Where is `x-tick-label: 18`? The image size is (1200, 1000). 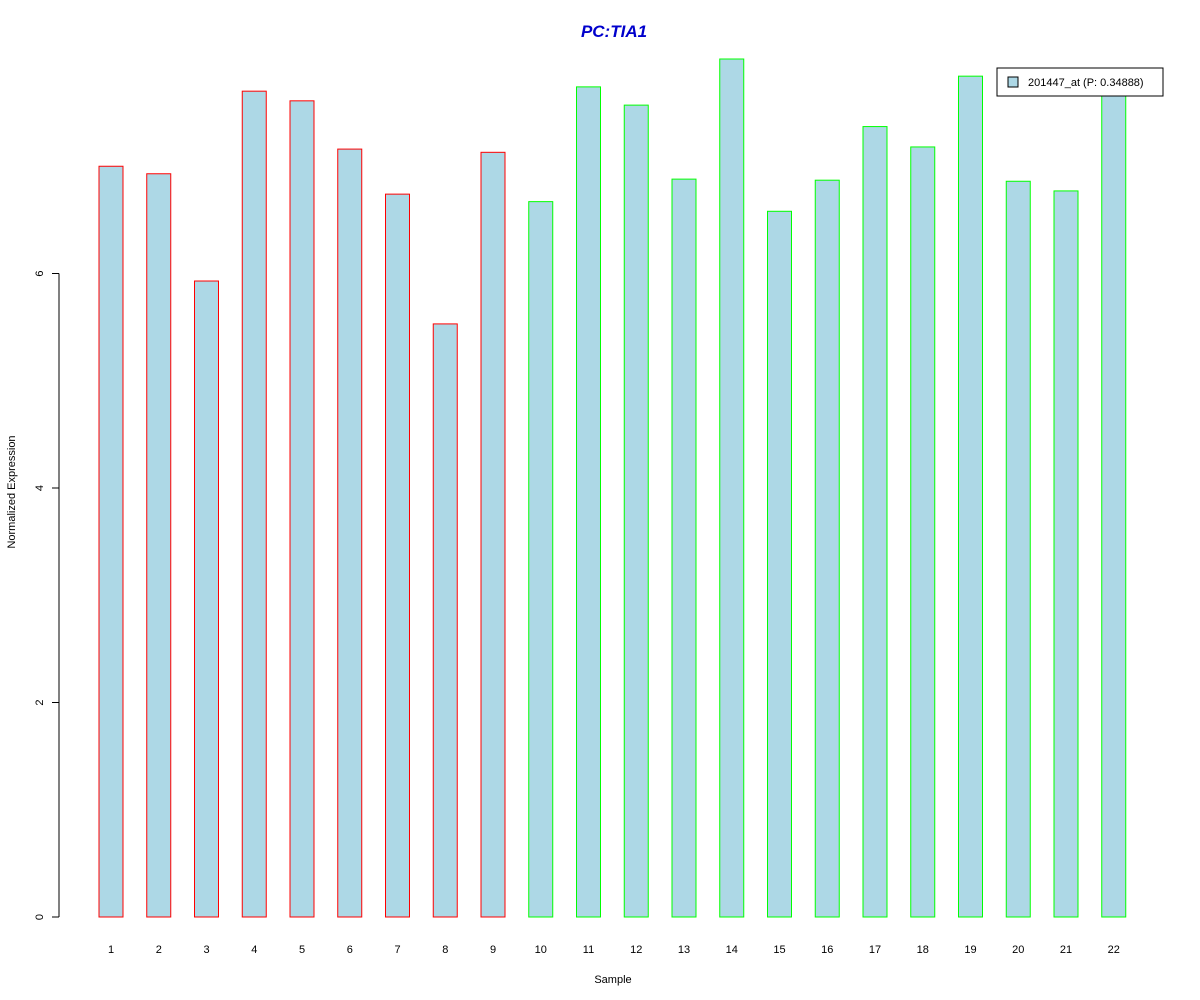
x-tick-label: 18 is located at coordinates (923, 950).